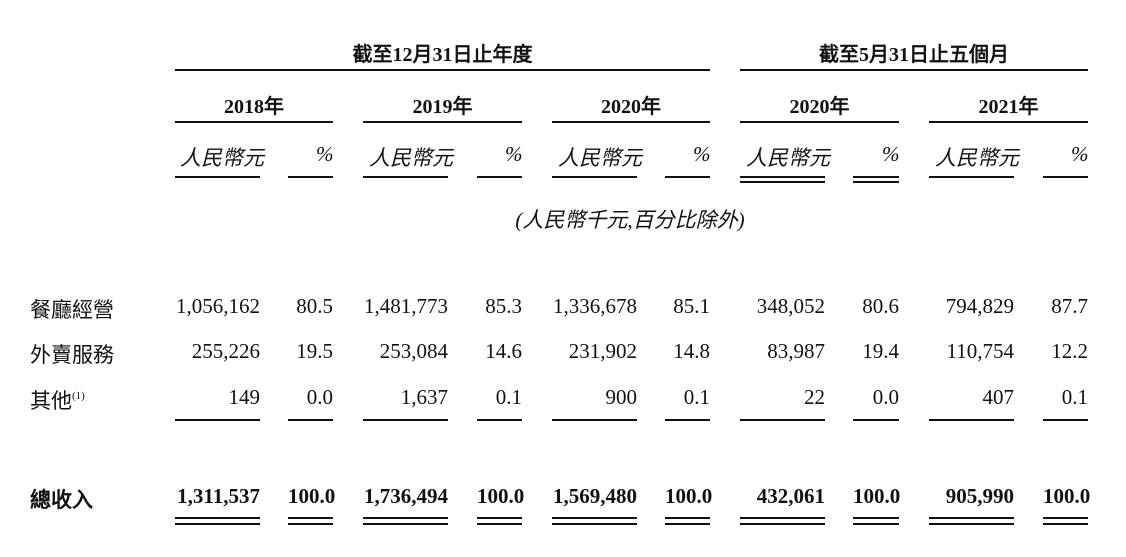  What do you see at coordinates (630, 220) in the screenshot?
I see `unit-note: (人民幣千元,百分比除外)` at bounding box center [630, 220].